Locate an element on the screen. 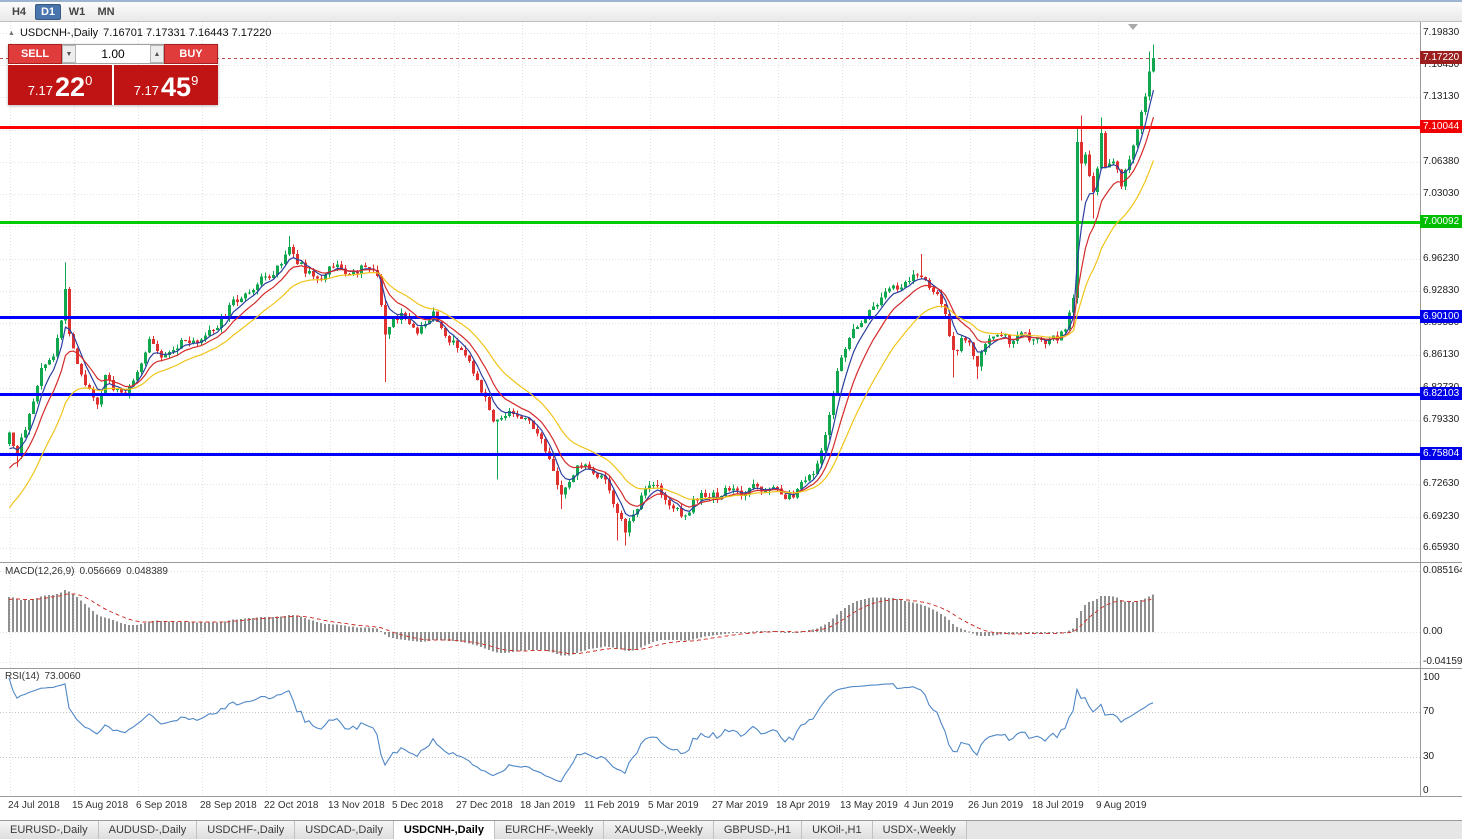 Image resolution: width=1462 pixels, height=839 pixels. chart-tab-usdx: USDX-,Weekly is located at coordinates (919, 830).